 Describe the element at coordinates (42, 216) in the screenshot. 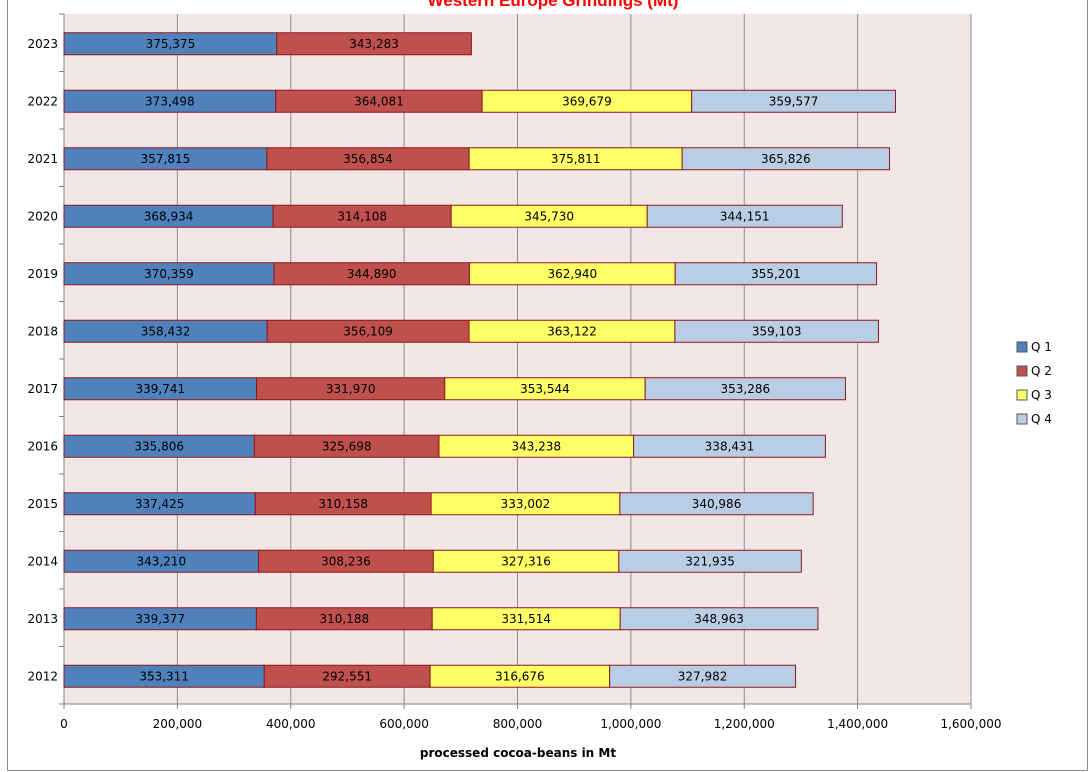

I see `y-tick-label: 2020` at that location.